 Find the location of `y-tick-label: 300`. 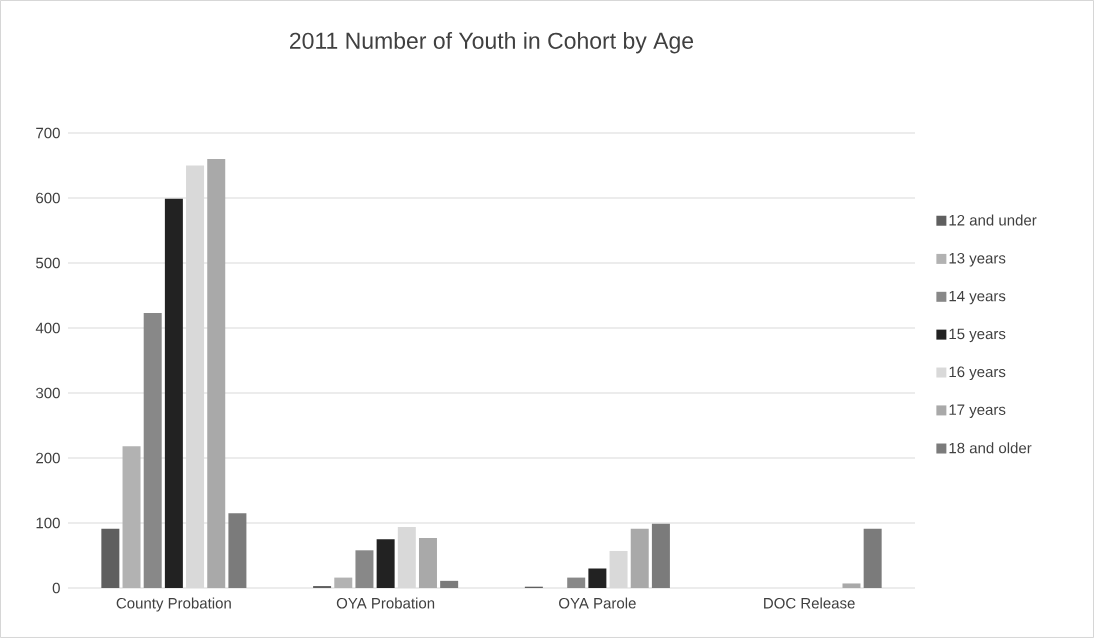

y-tick-label: 300 is located at coordinates (48, 393).